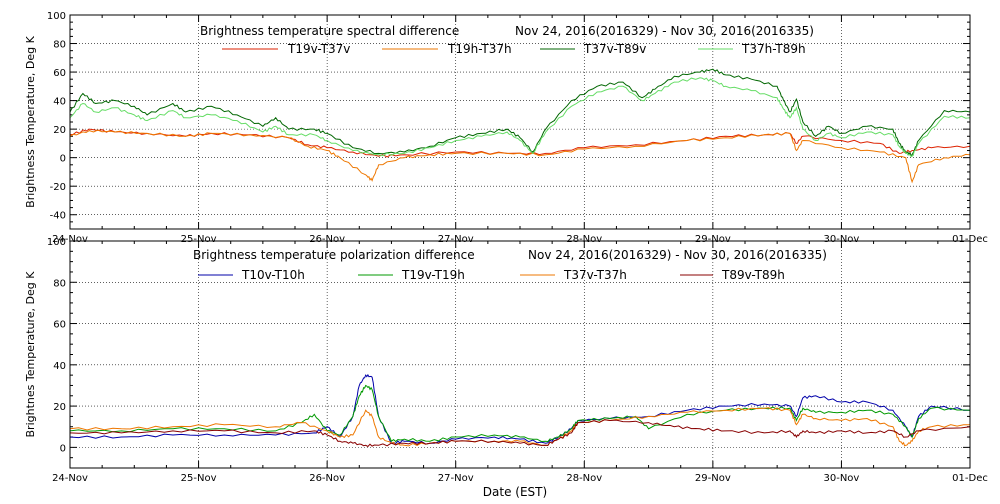 This screenshot has width=1000, height=504. What do you see at coordinates (56, 16) in the screenshot?
I see `panel1-y-tick-label: 100` at bounding box center [56, 16].